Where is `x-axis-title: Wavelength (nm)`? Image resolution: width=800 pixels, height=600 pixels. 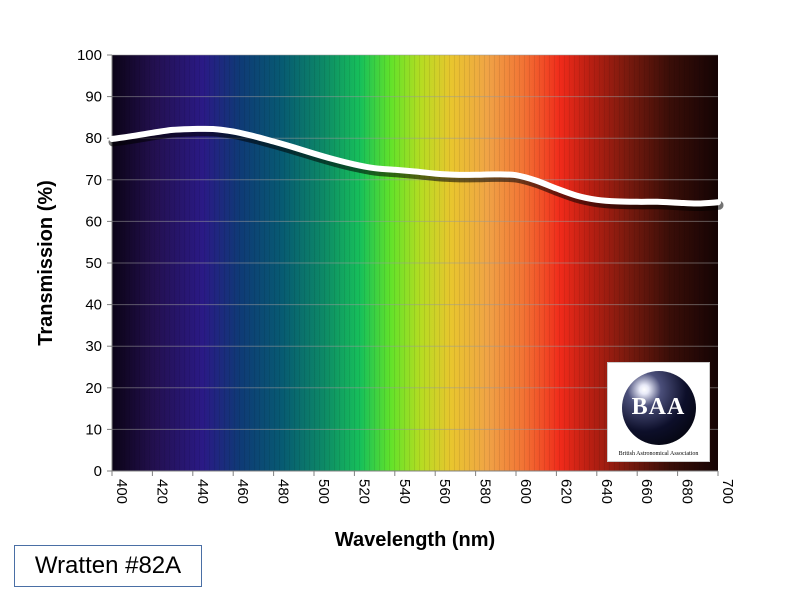
x-axis-title: Wavelength (nm) is located at coordinates (415, 540).